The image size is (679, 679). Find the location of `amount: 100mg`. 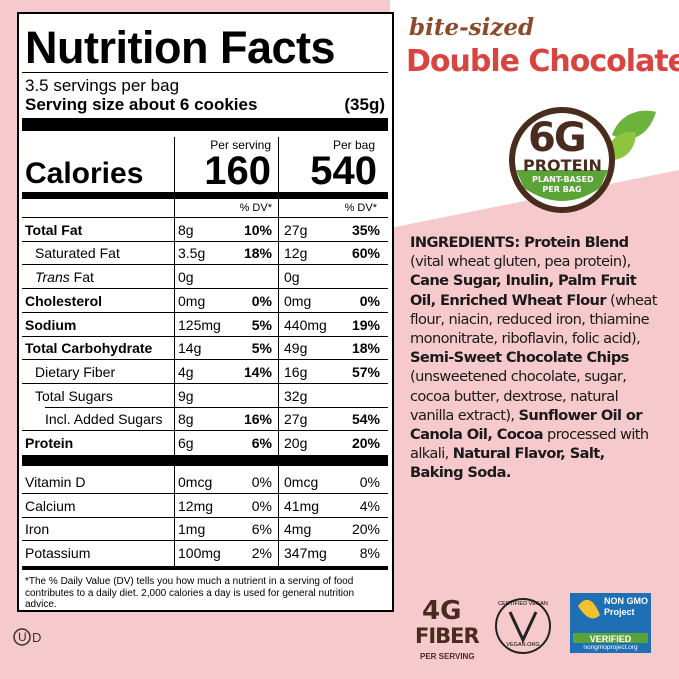

amount: 100mg is located at coordinates (199, 553).